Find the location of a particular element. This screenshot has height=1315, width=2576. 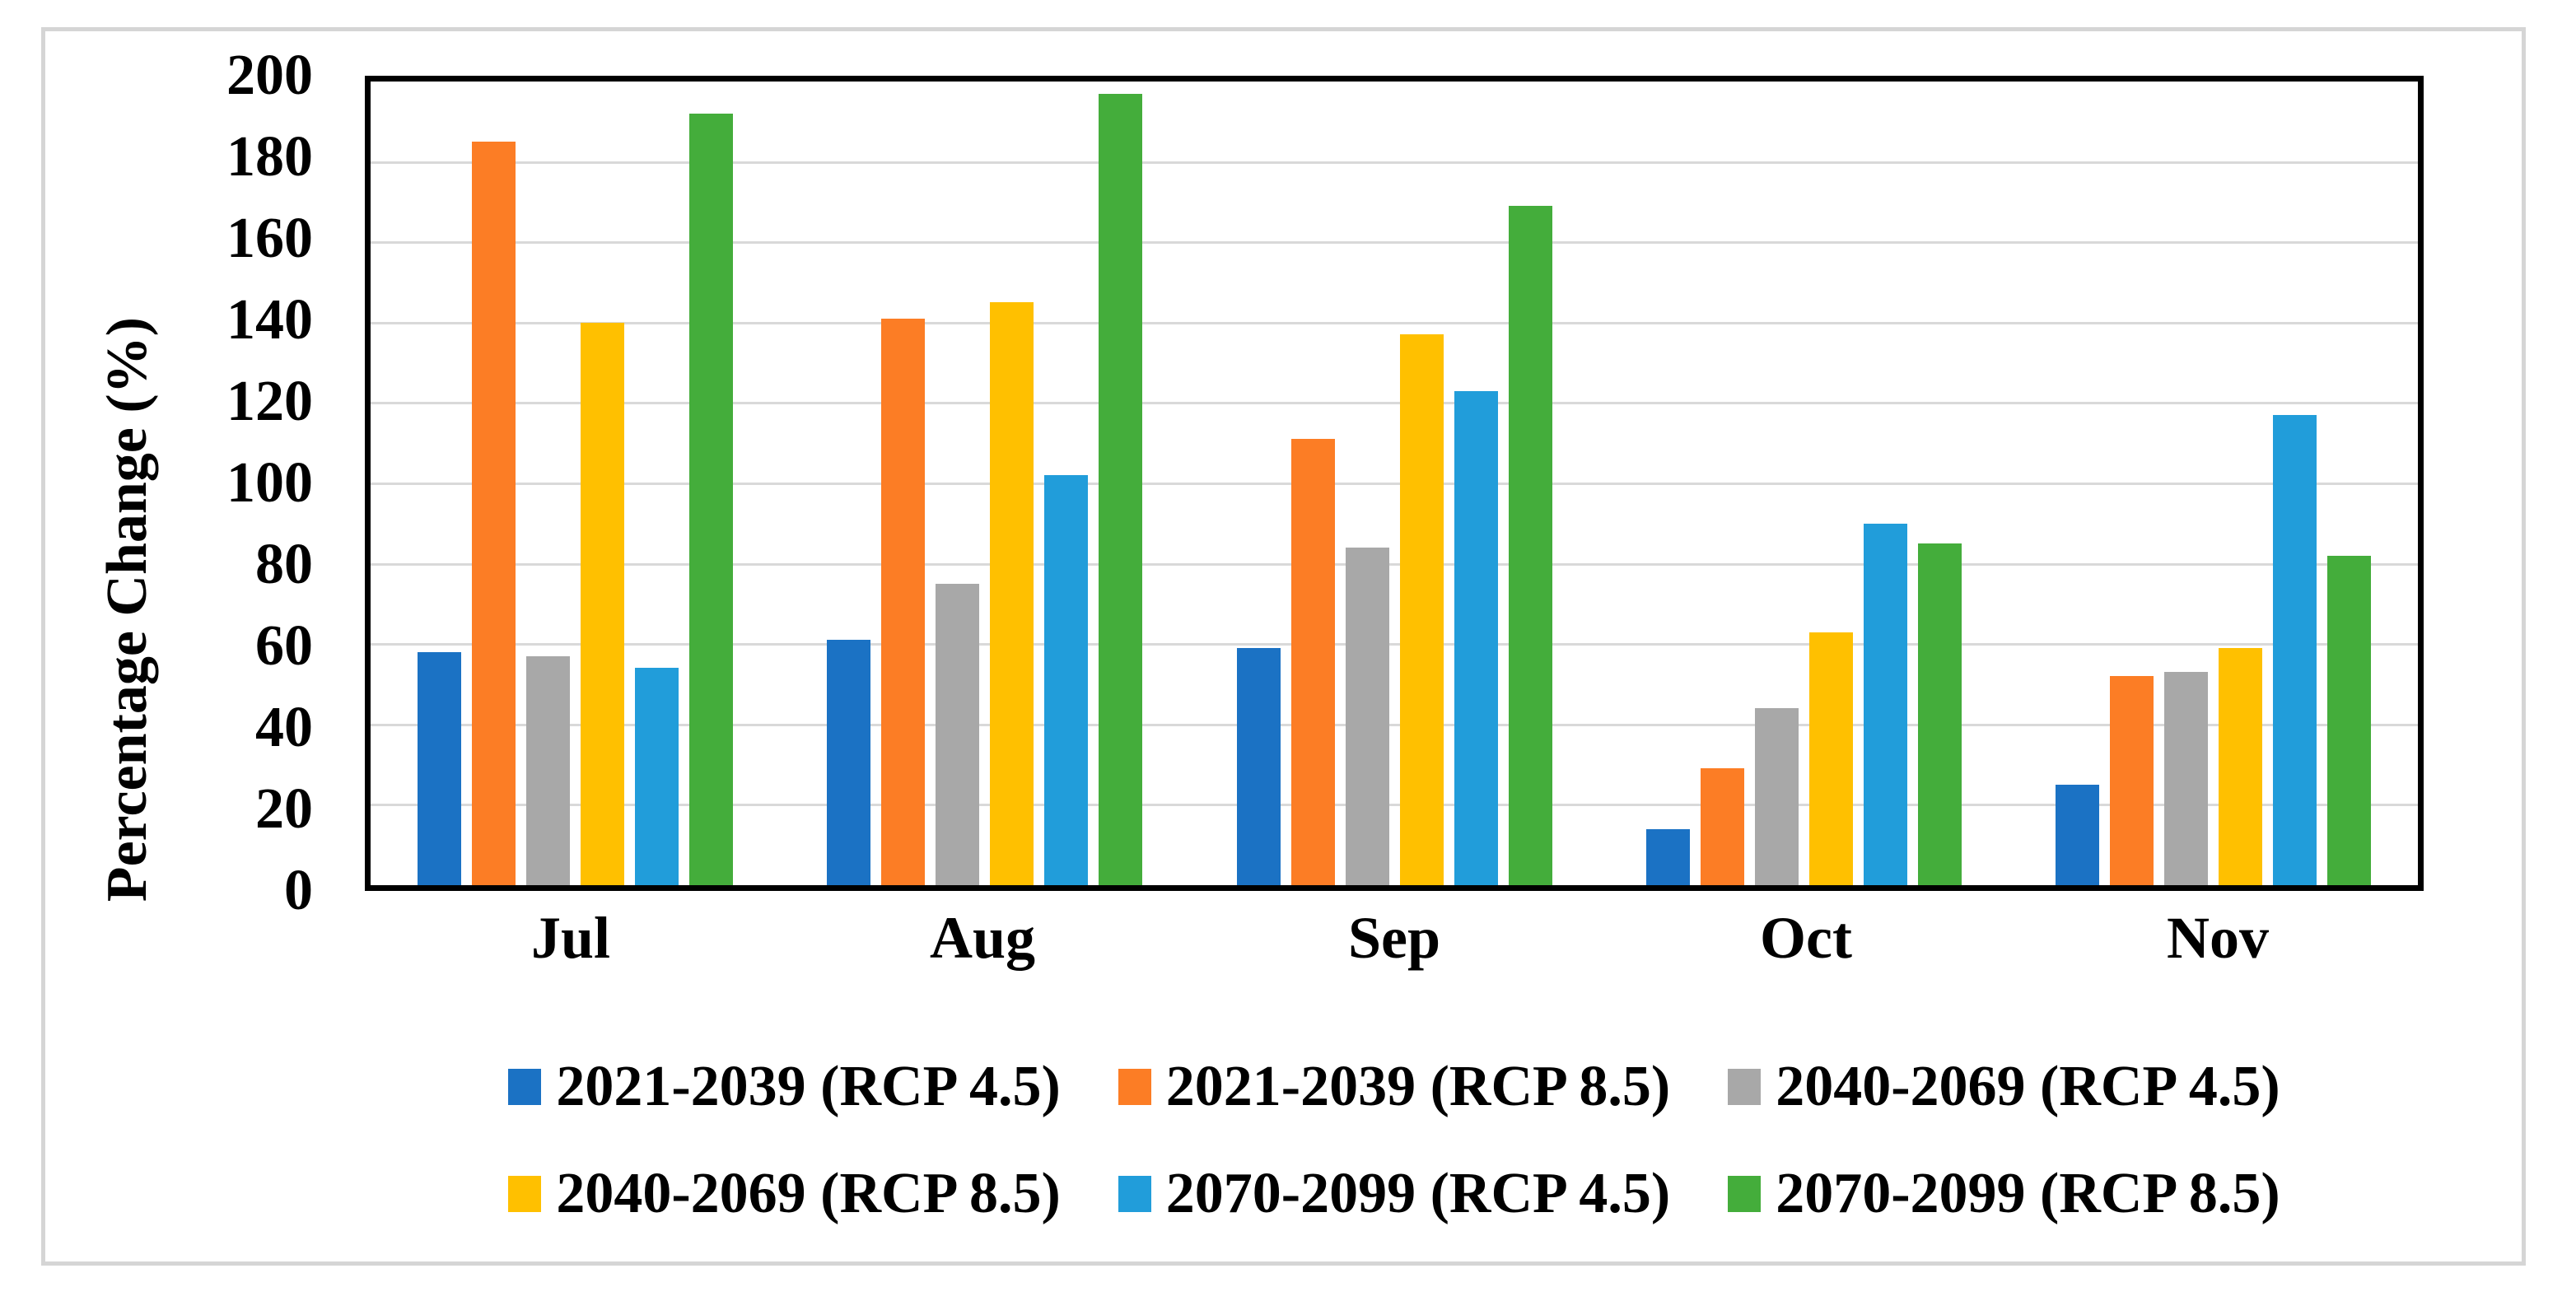

bar-aug-2040-2069-rcp-8-5- is located at coordinates (1012, 593).